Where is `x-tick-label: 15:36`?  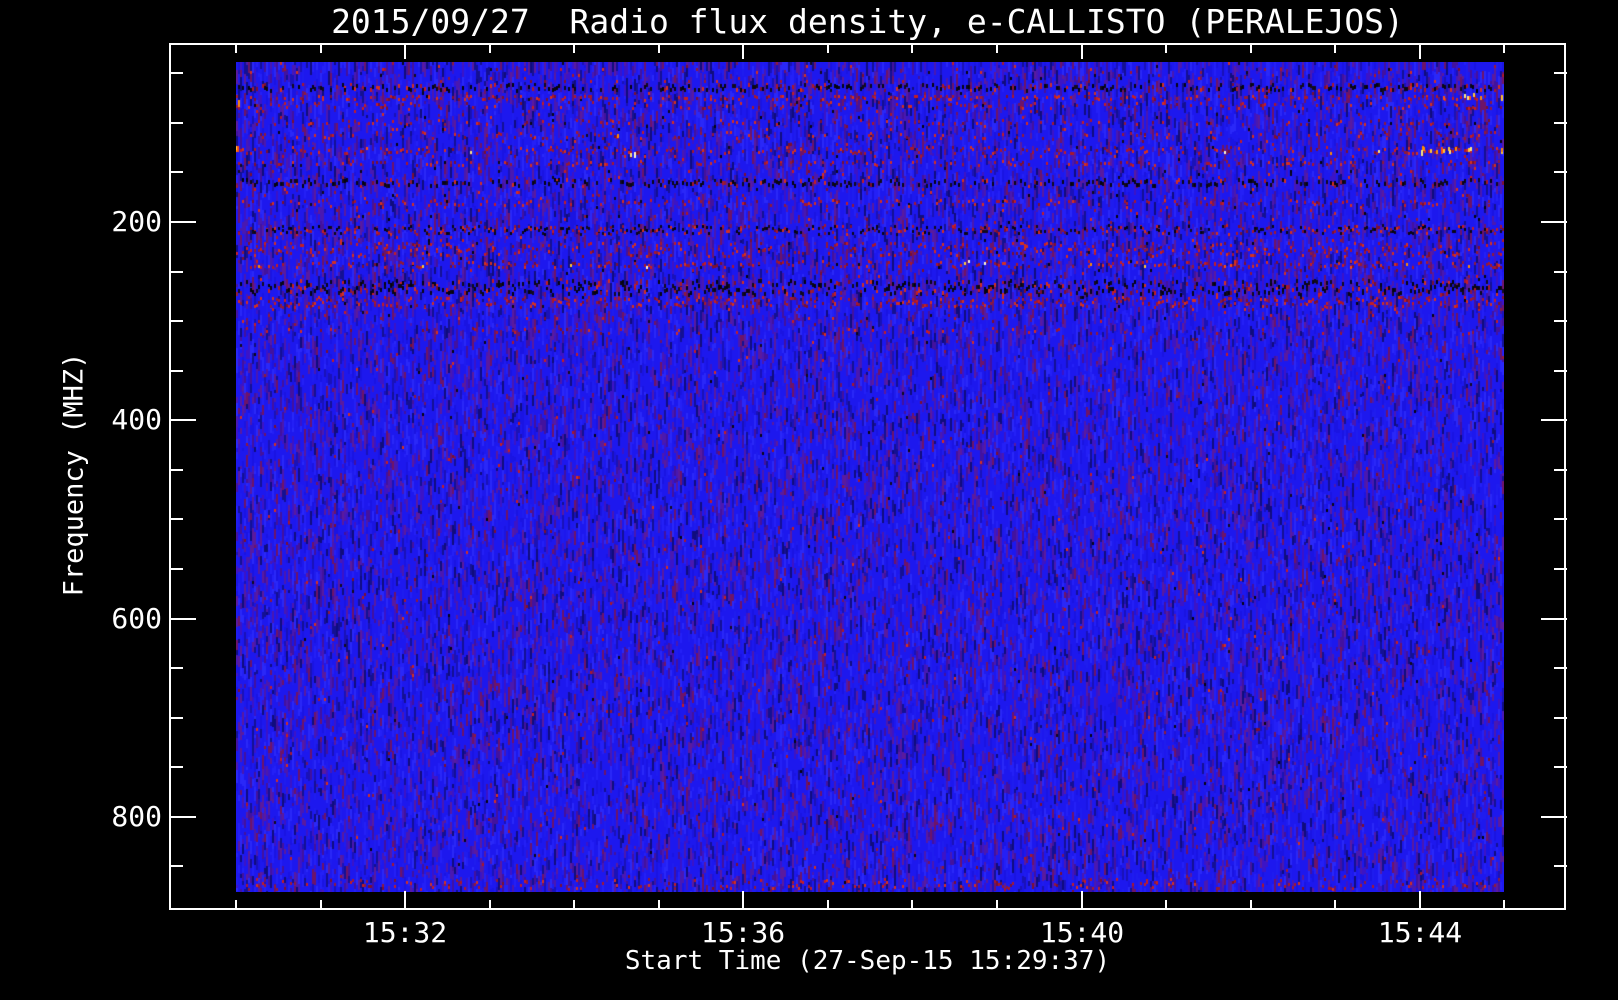
x-tick-label: 15:36 is located at coordinates (743, 932).